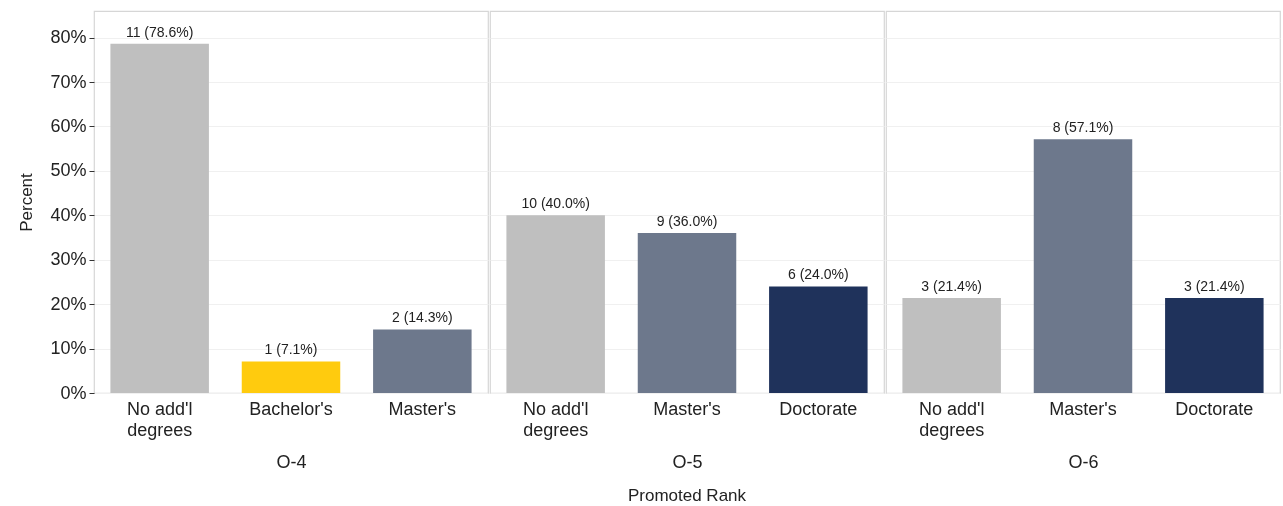  Describe the element at coordinates (68, 37) in the screenshot. I see `y-tick-label: 80%` at that location.